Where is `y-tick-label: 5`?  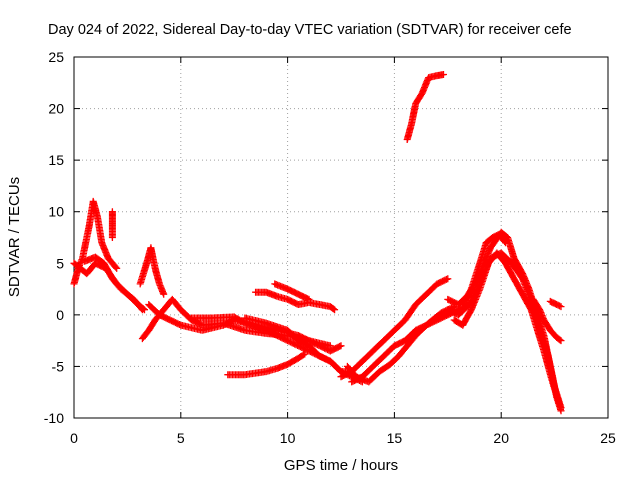
y-tick-label: 5 is located at coordinates (60, 263).